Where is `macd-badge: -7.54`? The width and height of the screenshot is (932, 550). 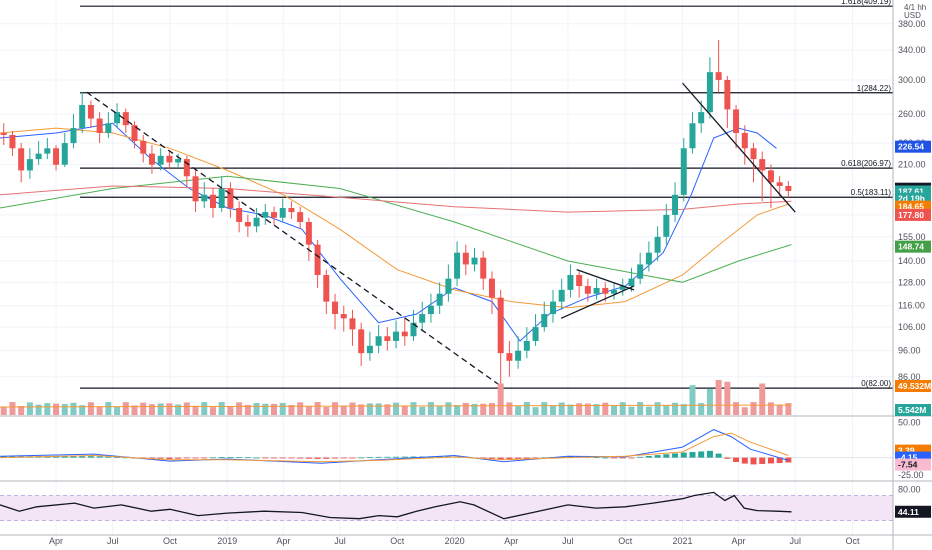 macd-badge: -7.54 is located at coordinates (908, 465).